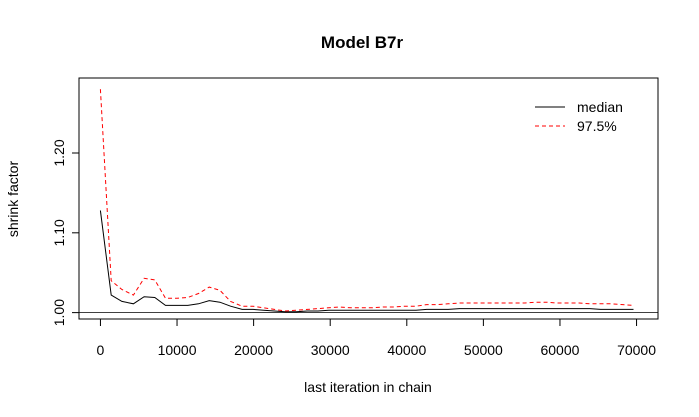 Image resolution: width=699 pixels, height=417 pixels. What do you see at coordinates (59, 152) in the screenshot?
I see `y-tick-label: 1.20` at bounding box center [59, 152].